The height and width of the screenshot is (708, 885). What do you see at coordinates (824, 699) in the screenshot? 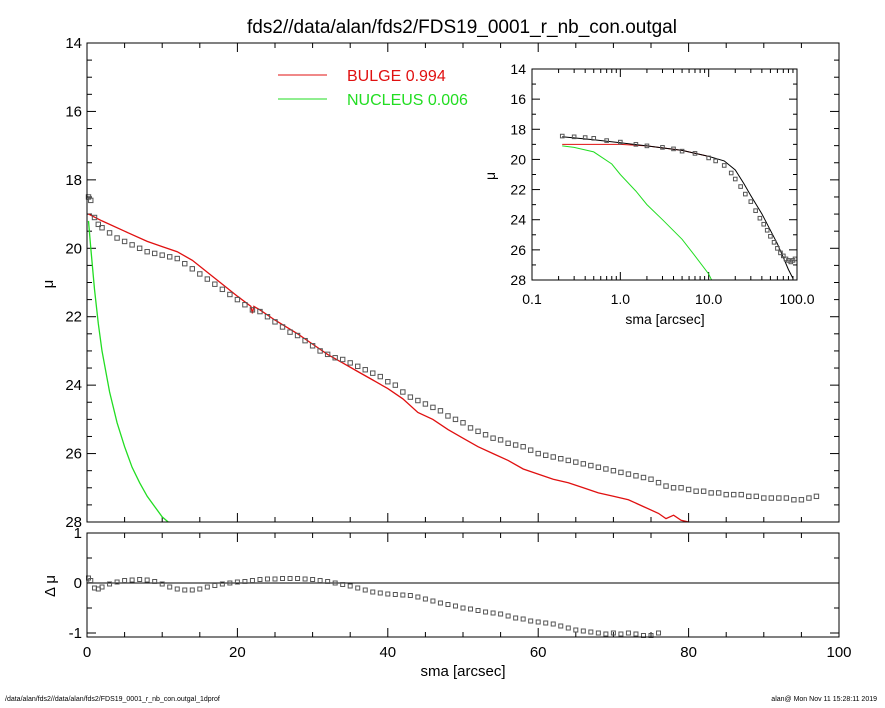
I see `footer-timestamp: alan@ Mon Nov 11 15:28:11 2019` at bounding box center [824, 699].